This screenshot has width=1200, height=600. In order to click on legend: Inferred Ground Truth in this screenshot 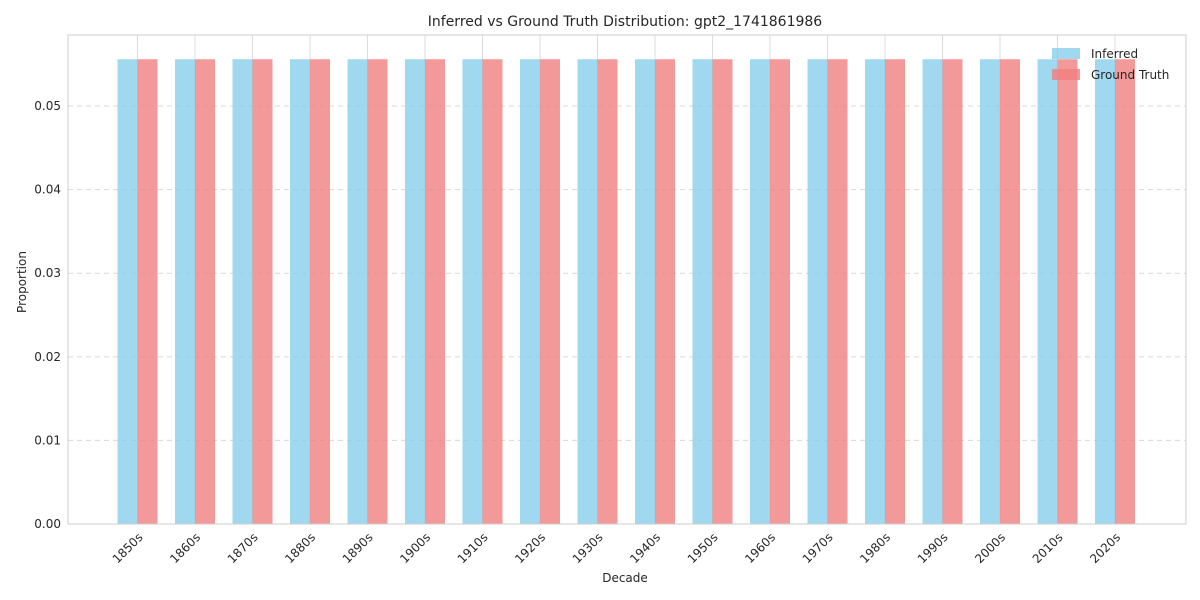, I will do `click(1110, 64)`.